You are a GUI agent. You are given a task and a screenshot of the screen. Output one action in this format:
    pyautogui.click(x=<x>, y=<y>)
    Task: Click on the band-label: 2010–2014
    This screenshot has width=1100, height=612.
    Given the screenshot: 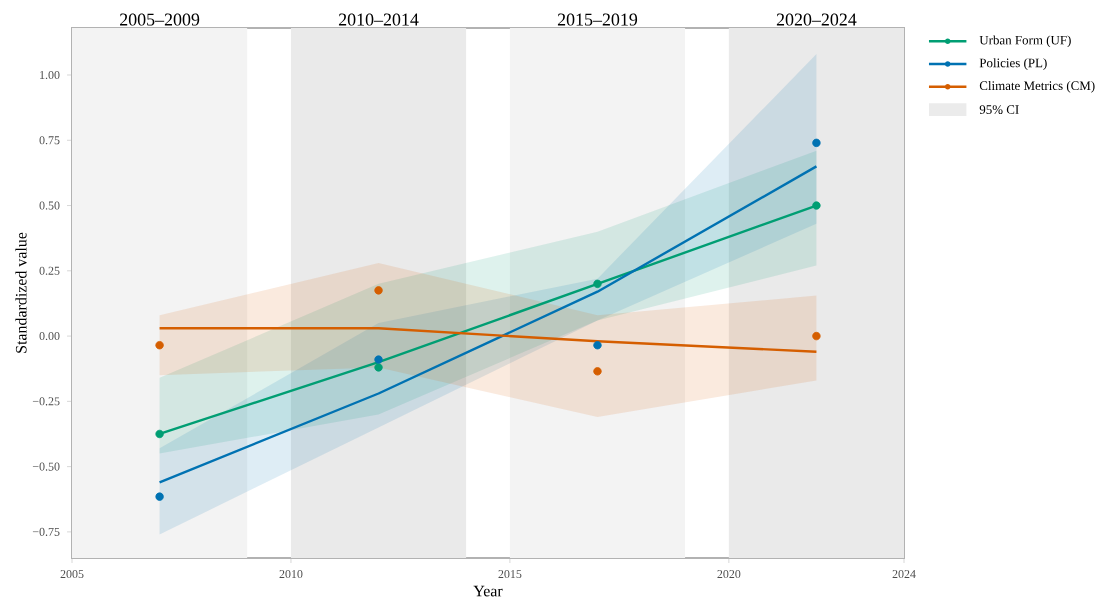 What is the action you would take?
    pyautogui.click(x=378, y=19)
    